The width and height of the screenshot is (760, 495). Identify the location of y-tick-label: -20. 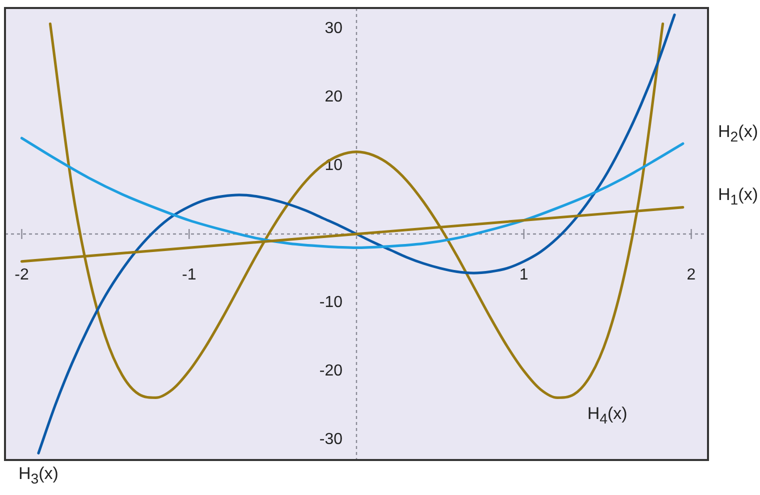
(331, 371).